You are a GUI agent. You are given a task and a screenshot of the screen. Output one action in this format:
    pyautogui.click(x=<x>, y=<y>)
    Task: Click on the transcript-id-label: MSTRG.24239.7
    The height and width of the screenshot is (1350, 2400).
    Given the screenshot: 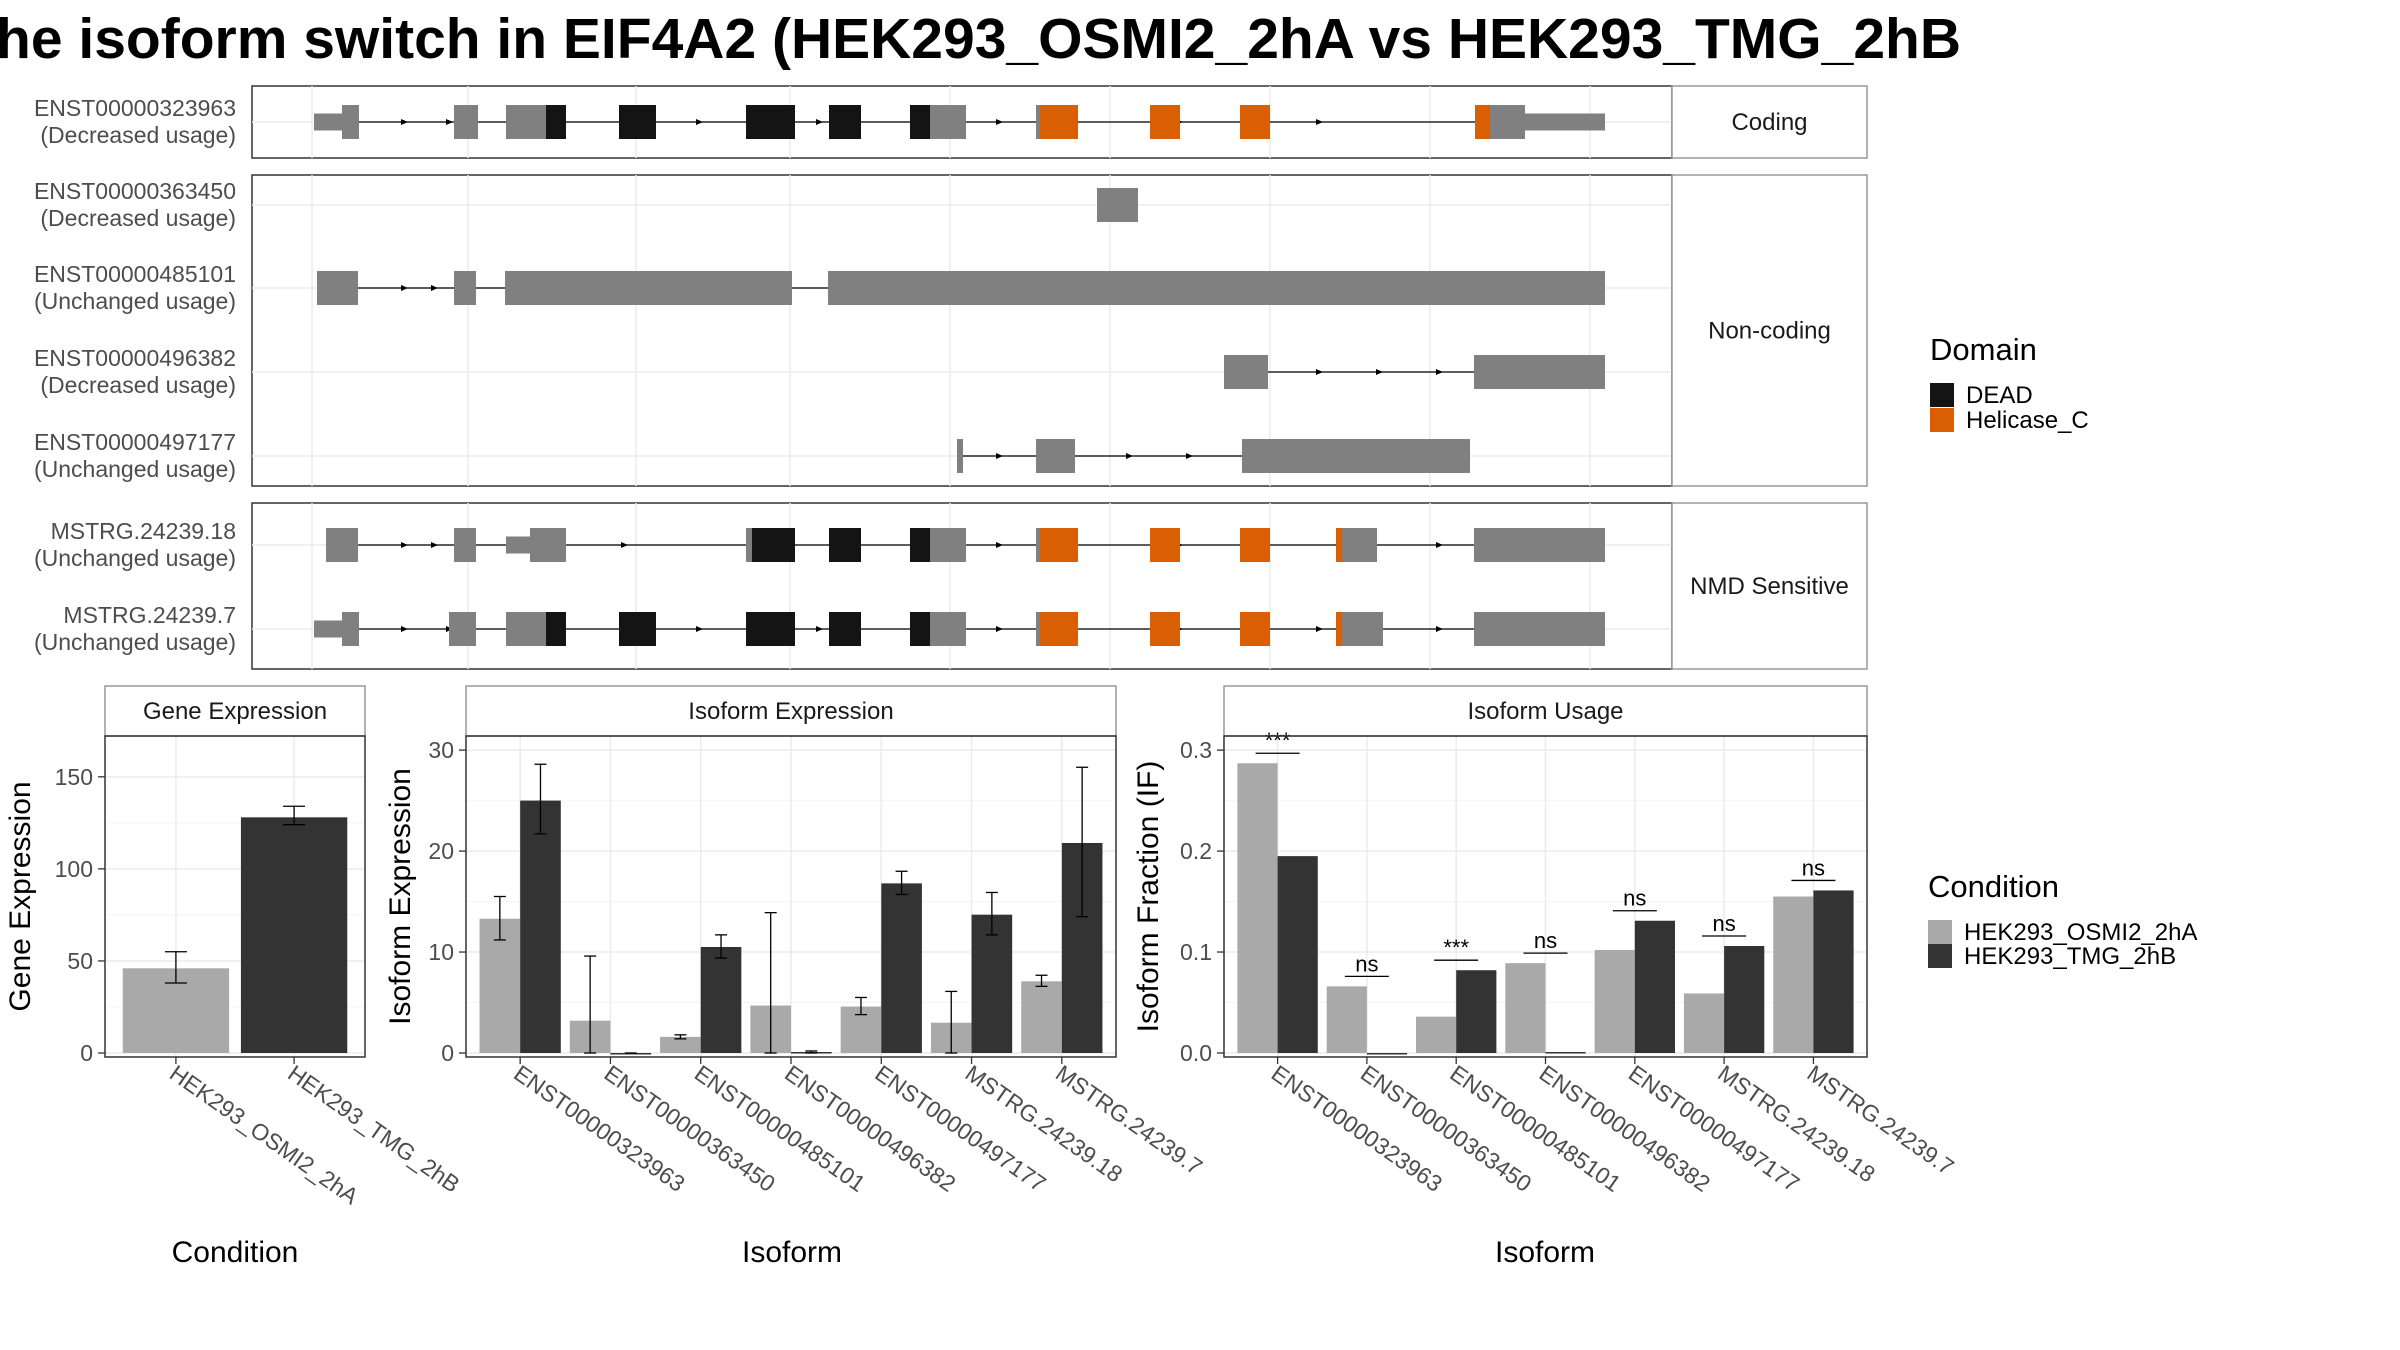 What is the action you would take?
    pyautogui.click(x=149, y=615)
    